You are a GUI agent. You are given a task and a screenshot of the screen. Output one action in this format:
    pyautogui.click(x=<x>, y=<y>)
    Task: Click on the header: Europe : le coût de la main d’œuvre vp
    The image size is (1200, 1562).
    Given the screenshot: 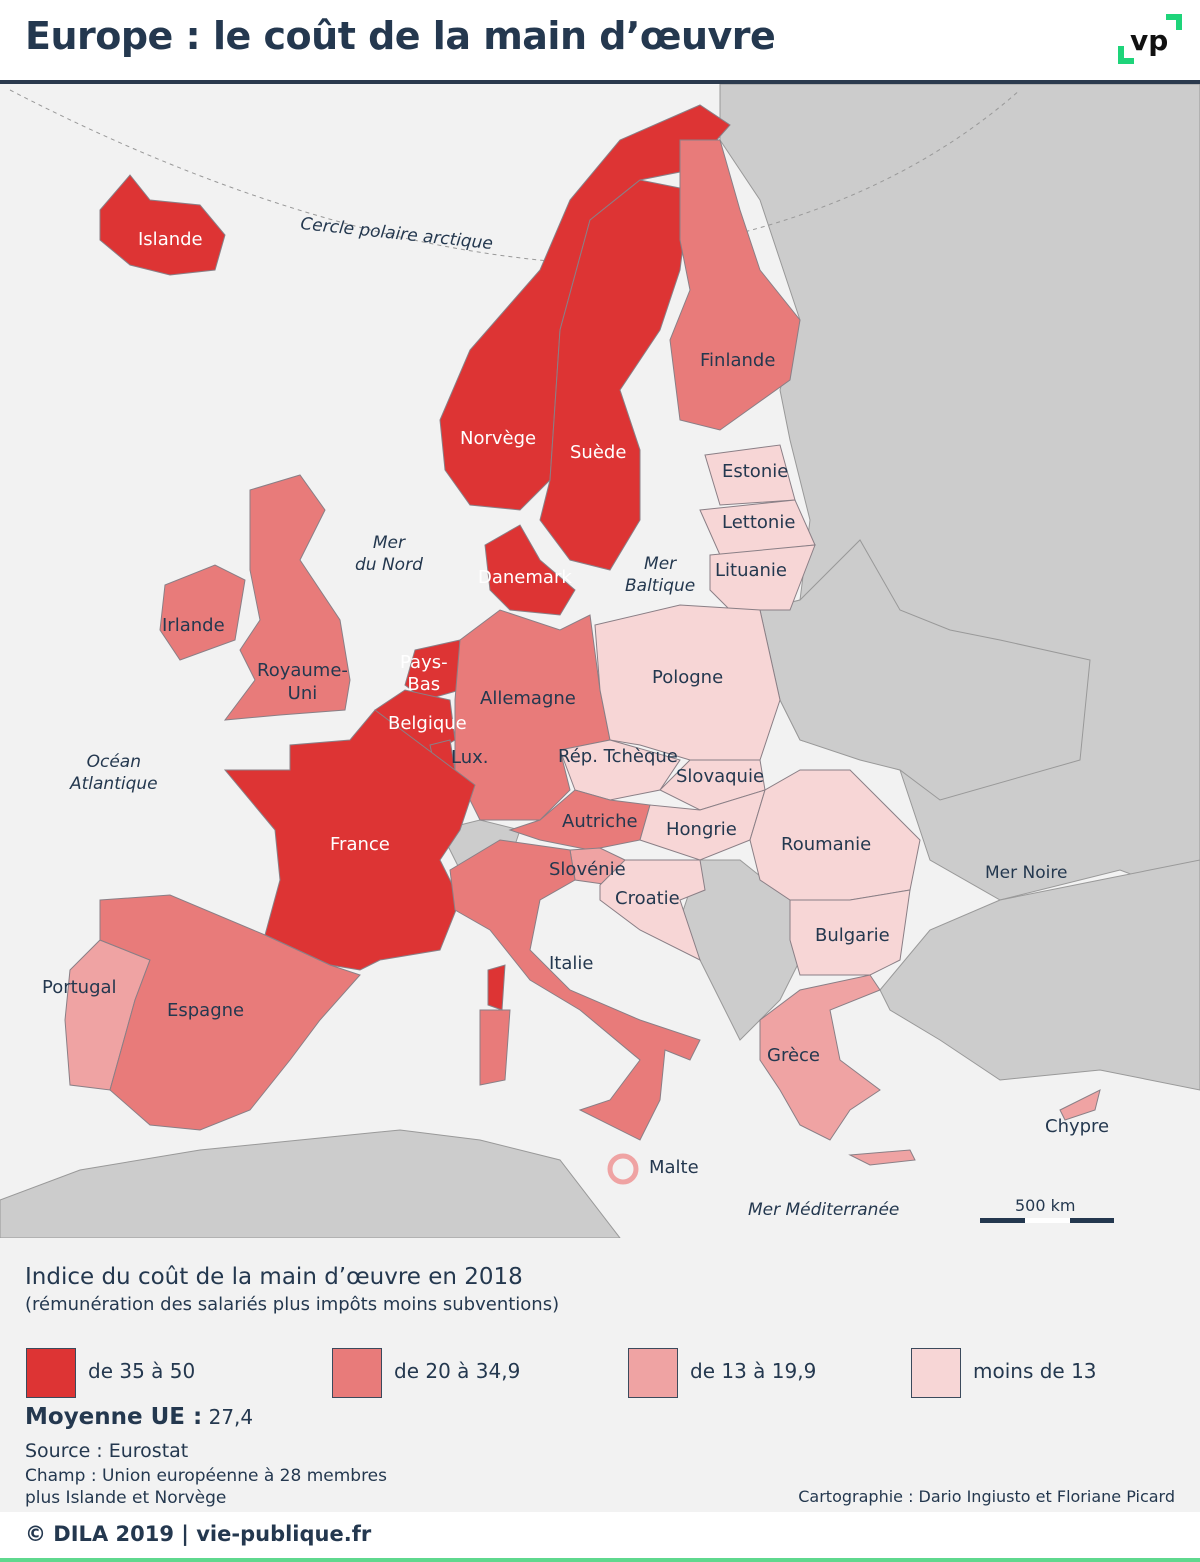 What is the action you would take?
    pyautogui.click(x=600, y=42)
    